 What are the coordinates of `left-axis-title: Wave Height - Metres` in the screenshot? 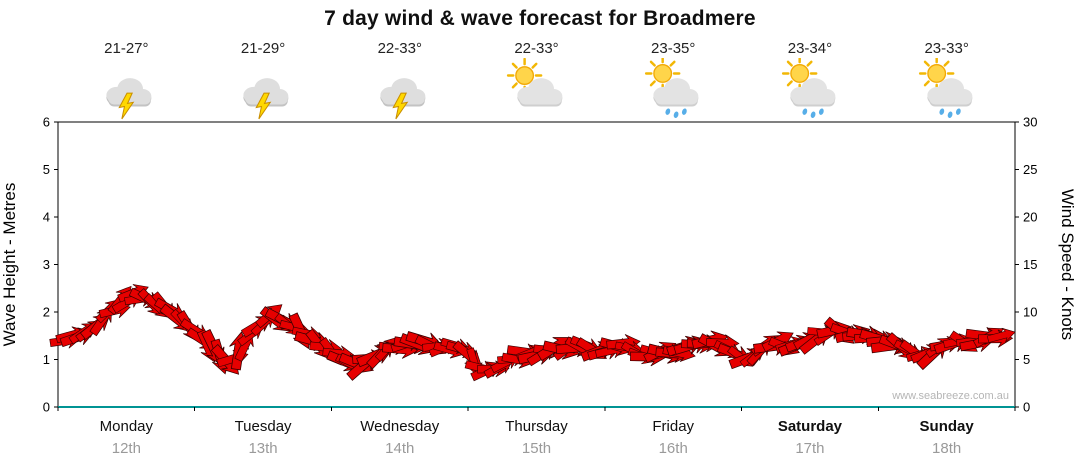 It's located at (9, 265).